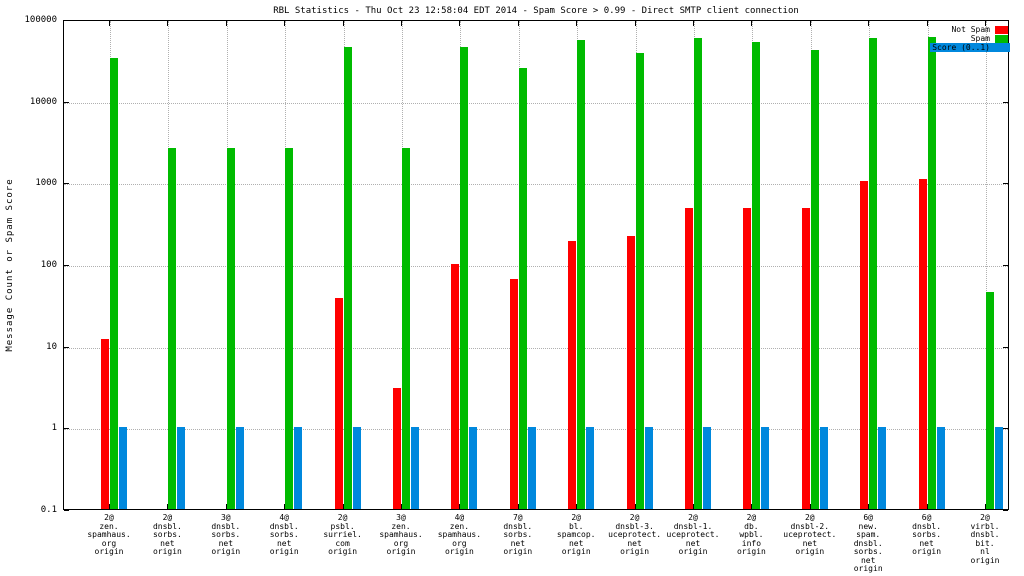 The height and width of the screenshot is (576, 1024). I want to click on legend-label: Not Spam, so click(970, 29).